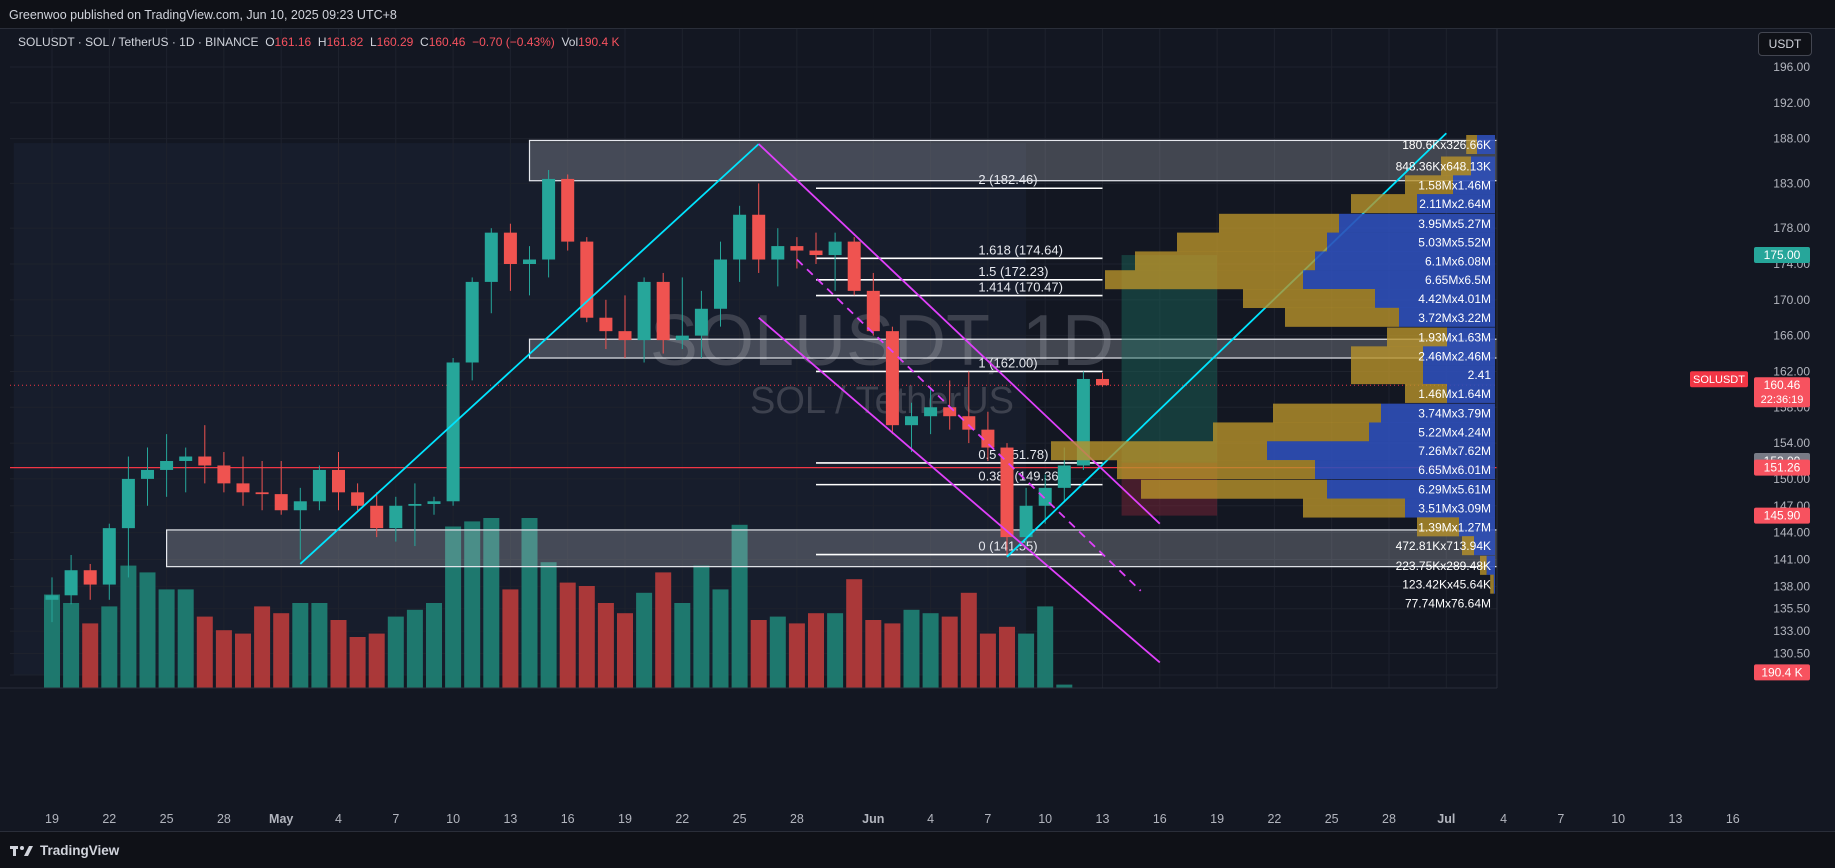 This screenshot has height=868, width=1835. What do you see at coordinates (293, 42) in the screenshot?
I see `open-value: 161.16` at bounding box center [293, 42].